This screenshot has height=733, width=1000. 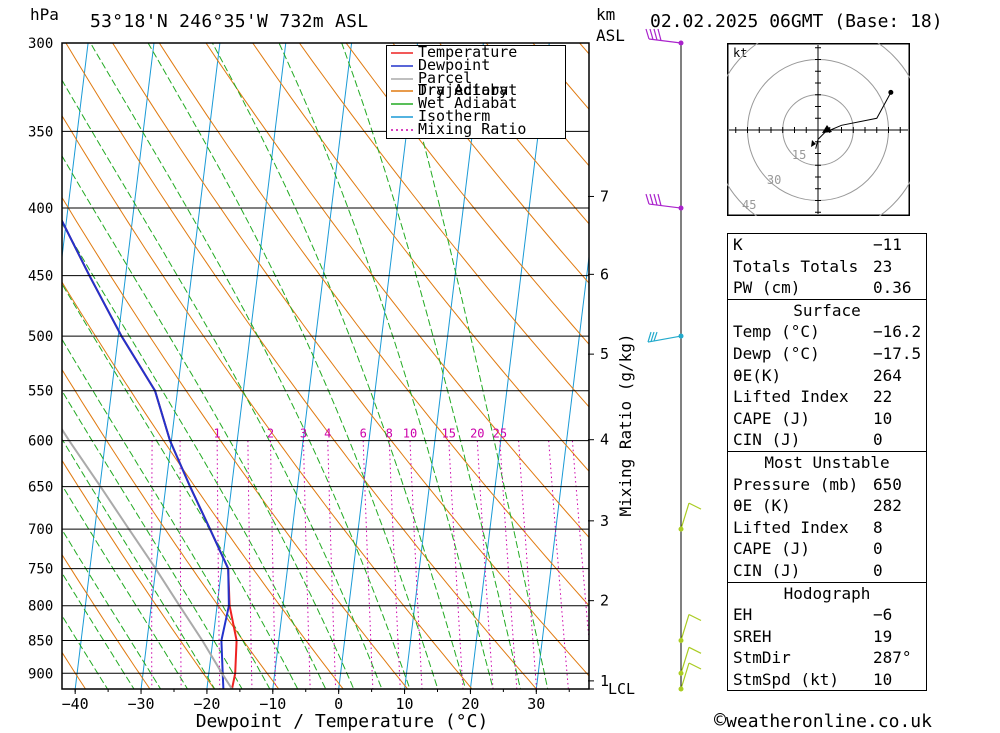 What do you see at coordinates (776, 332) in the screenshot?
I see `surface-row-label: Temp (°C)` at bounding box center [776, 332].